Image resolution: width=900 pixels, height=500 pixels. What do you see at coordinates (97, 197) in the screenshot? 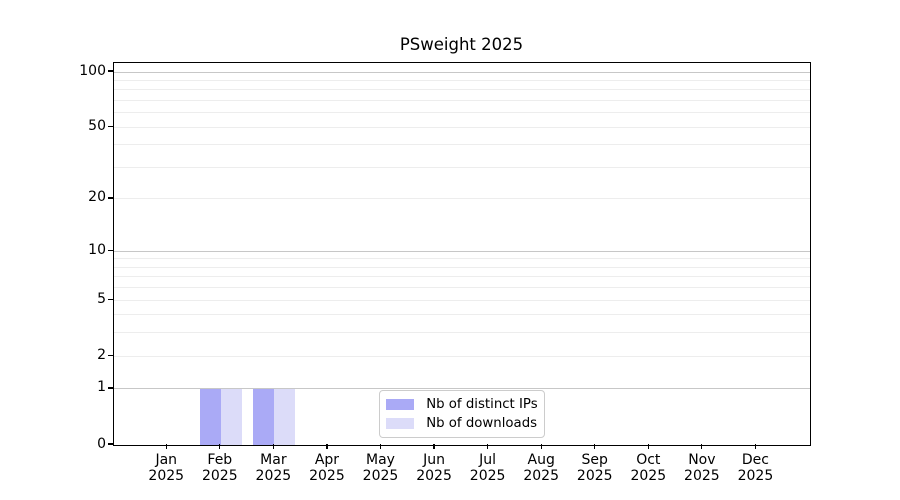
I see `y-tick-label: 20` at bounding box center [97, 197].